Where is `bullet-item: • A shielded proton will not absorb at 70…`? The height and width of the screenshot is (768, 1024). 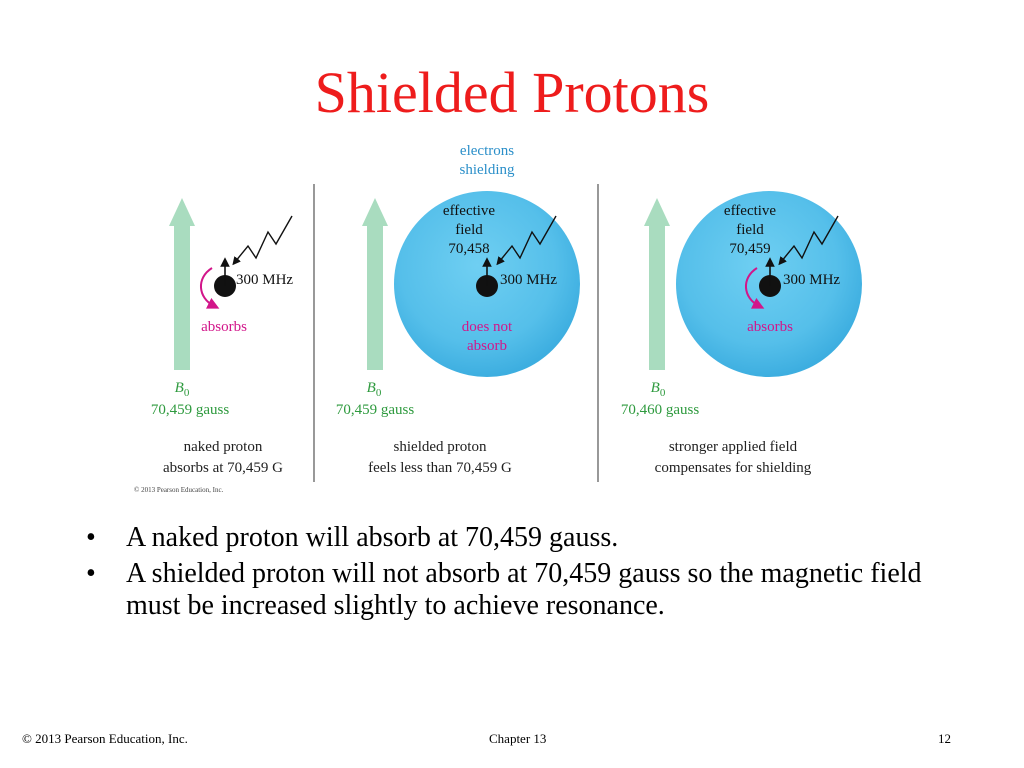
bullet-item: • A shielded proton will not absorb at 70… is located at coordinates (516, 590).